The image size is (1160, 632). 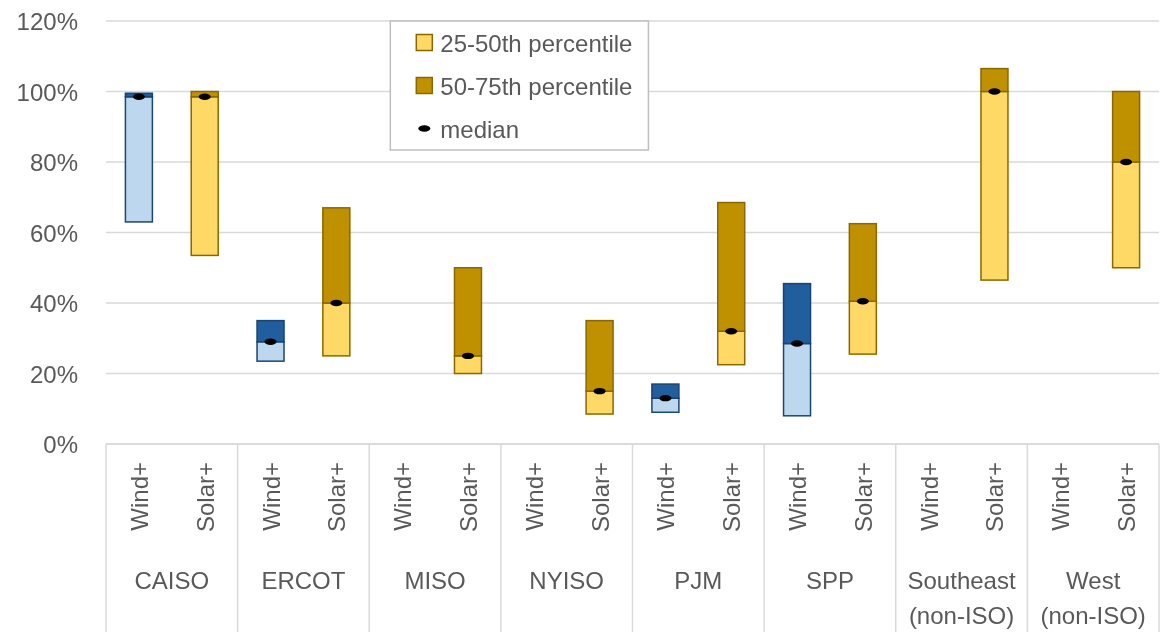 What do you see at coordinates (961, 597) in the screenshot?
I see `text: Southeast (non-ISO)` at bounding box center [961, 597].